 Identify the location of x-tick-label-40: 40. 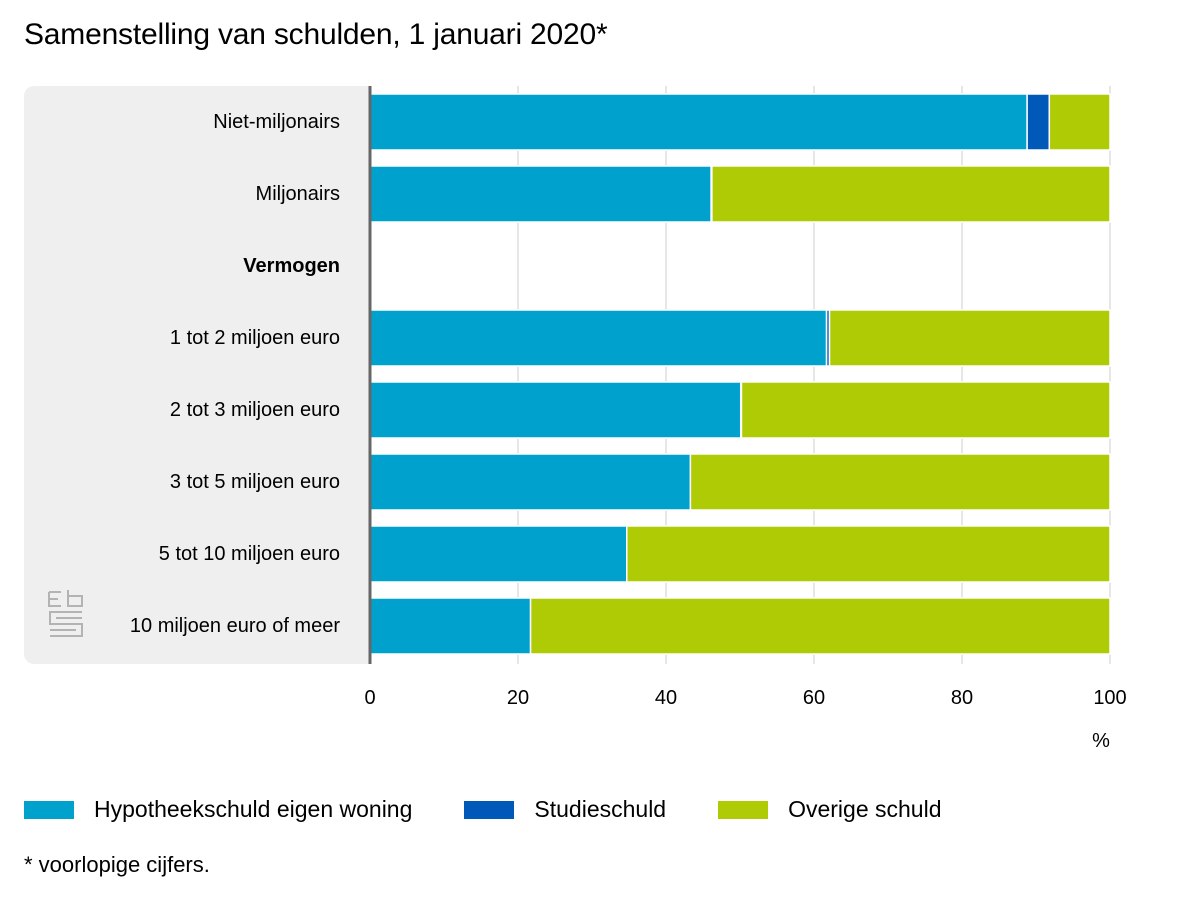
(666, 698).